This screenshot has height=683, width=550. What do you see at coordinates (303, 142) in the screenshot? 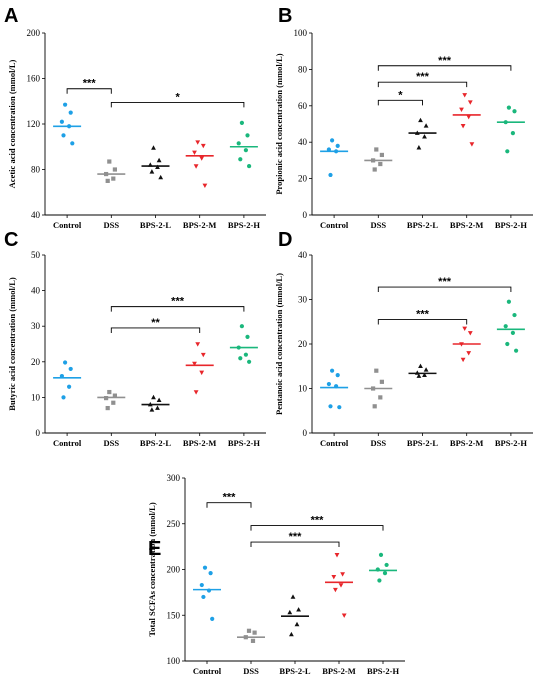
I see `y-tick-label: 40` at bounding box center [303, 142].